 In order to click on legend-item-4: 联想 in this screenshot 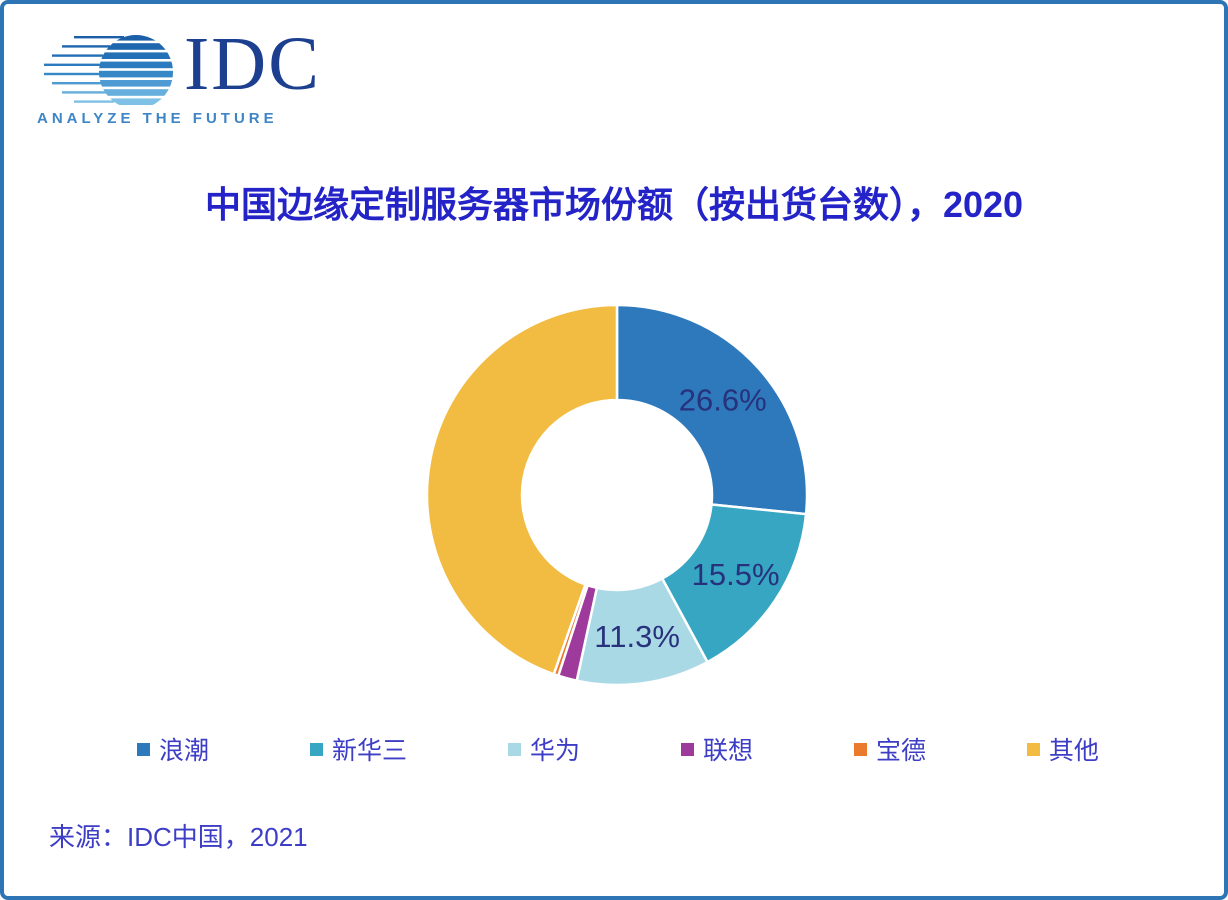, I will do `click(716, 749)`.